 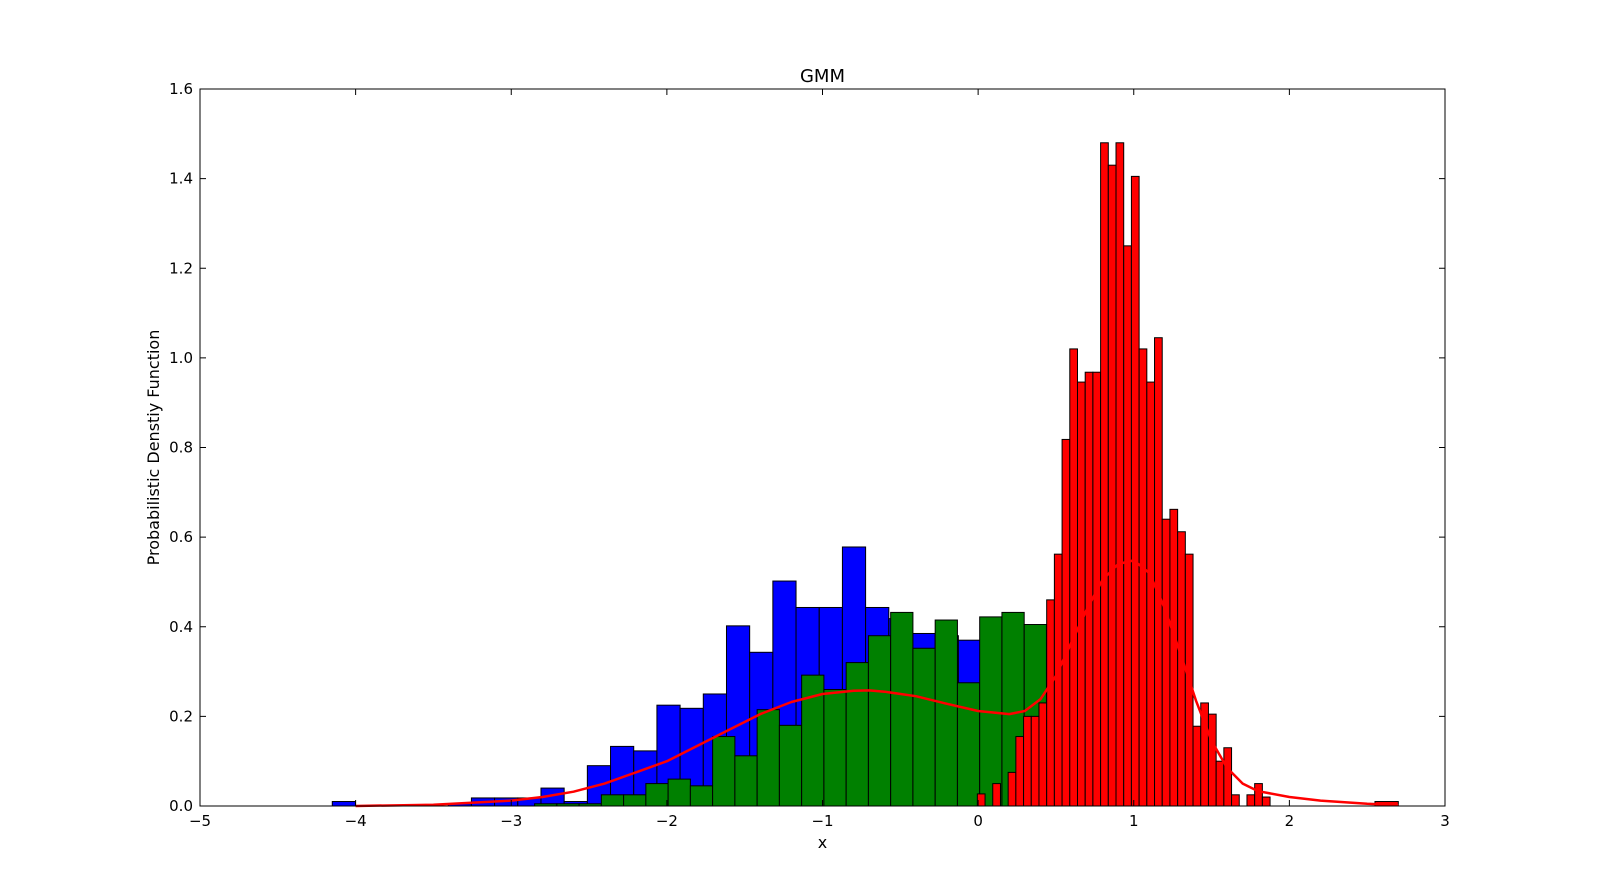 I want to click on y-tick-label: 1.6, so click(x=181, y=89).